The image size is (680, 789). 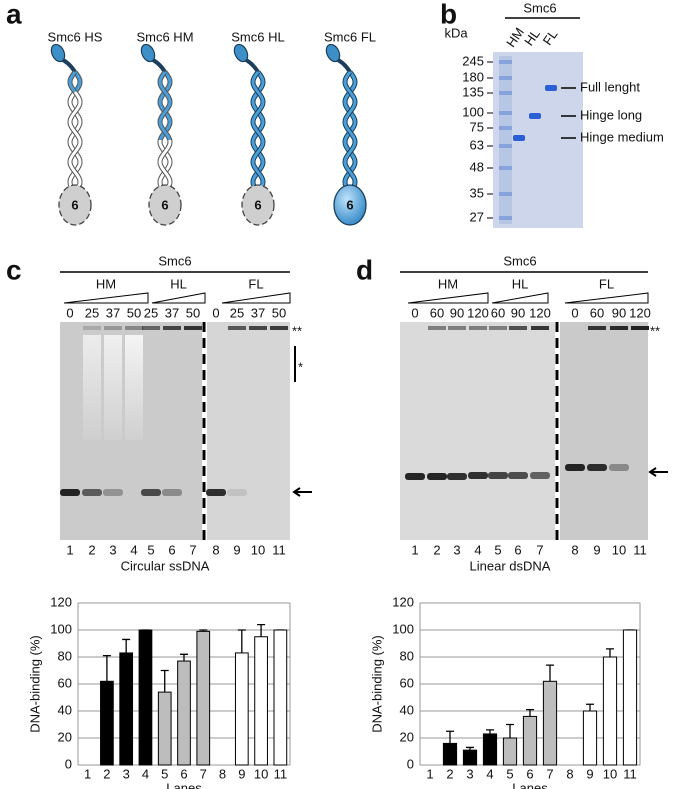 I want to click on lane-number: 9, so click(x=236, y=549).